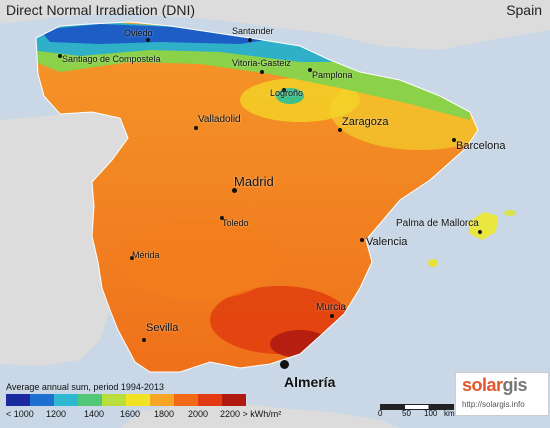  Describe the element at coordinates (251, 414) in the screenshot. I see `legend-tick: 2200 > kWh/m²` at that location.